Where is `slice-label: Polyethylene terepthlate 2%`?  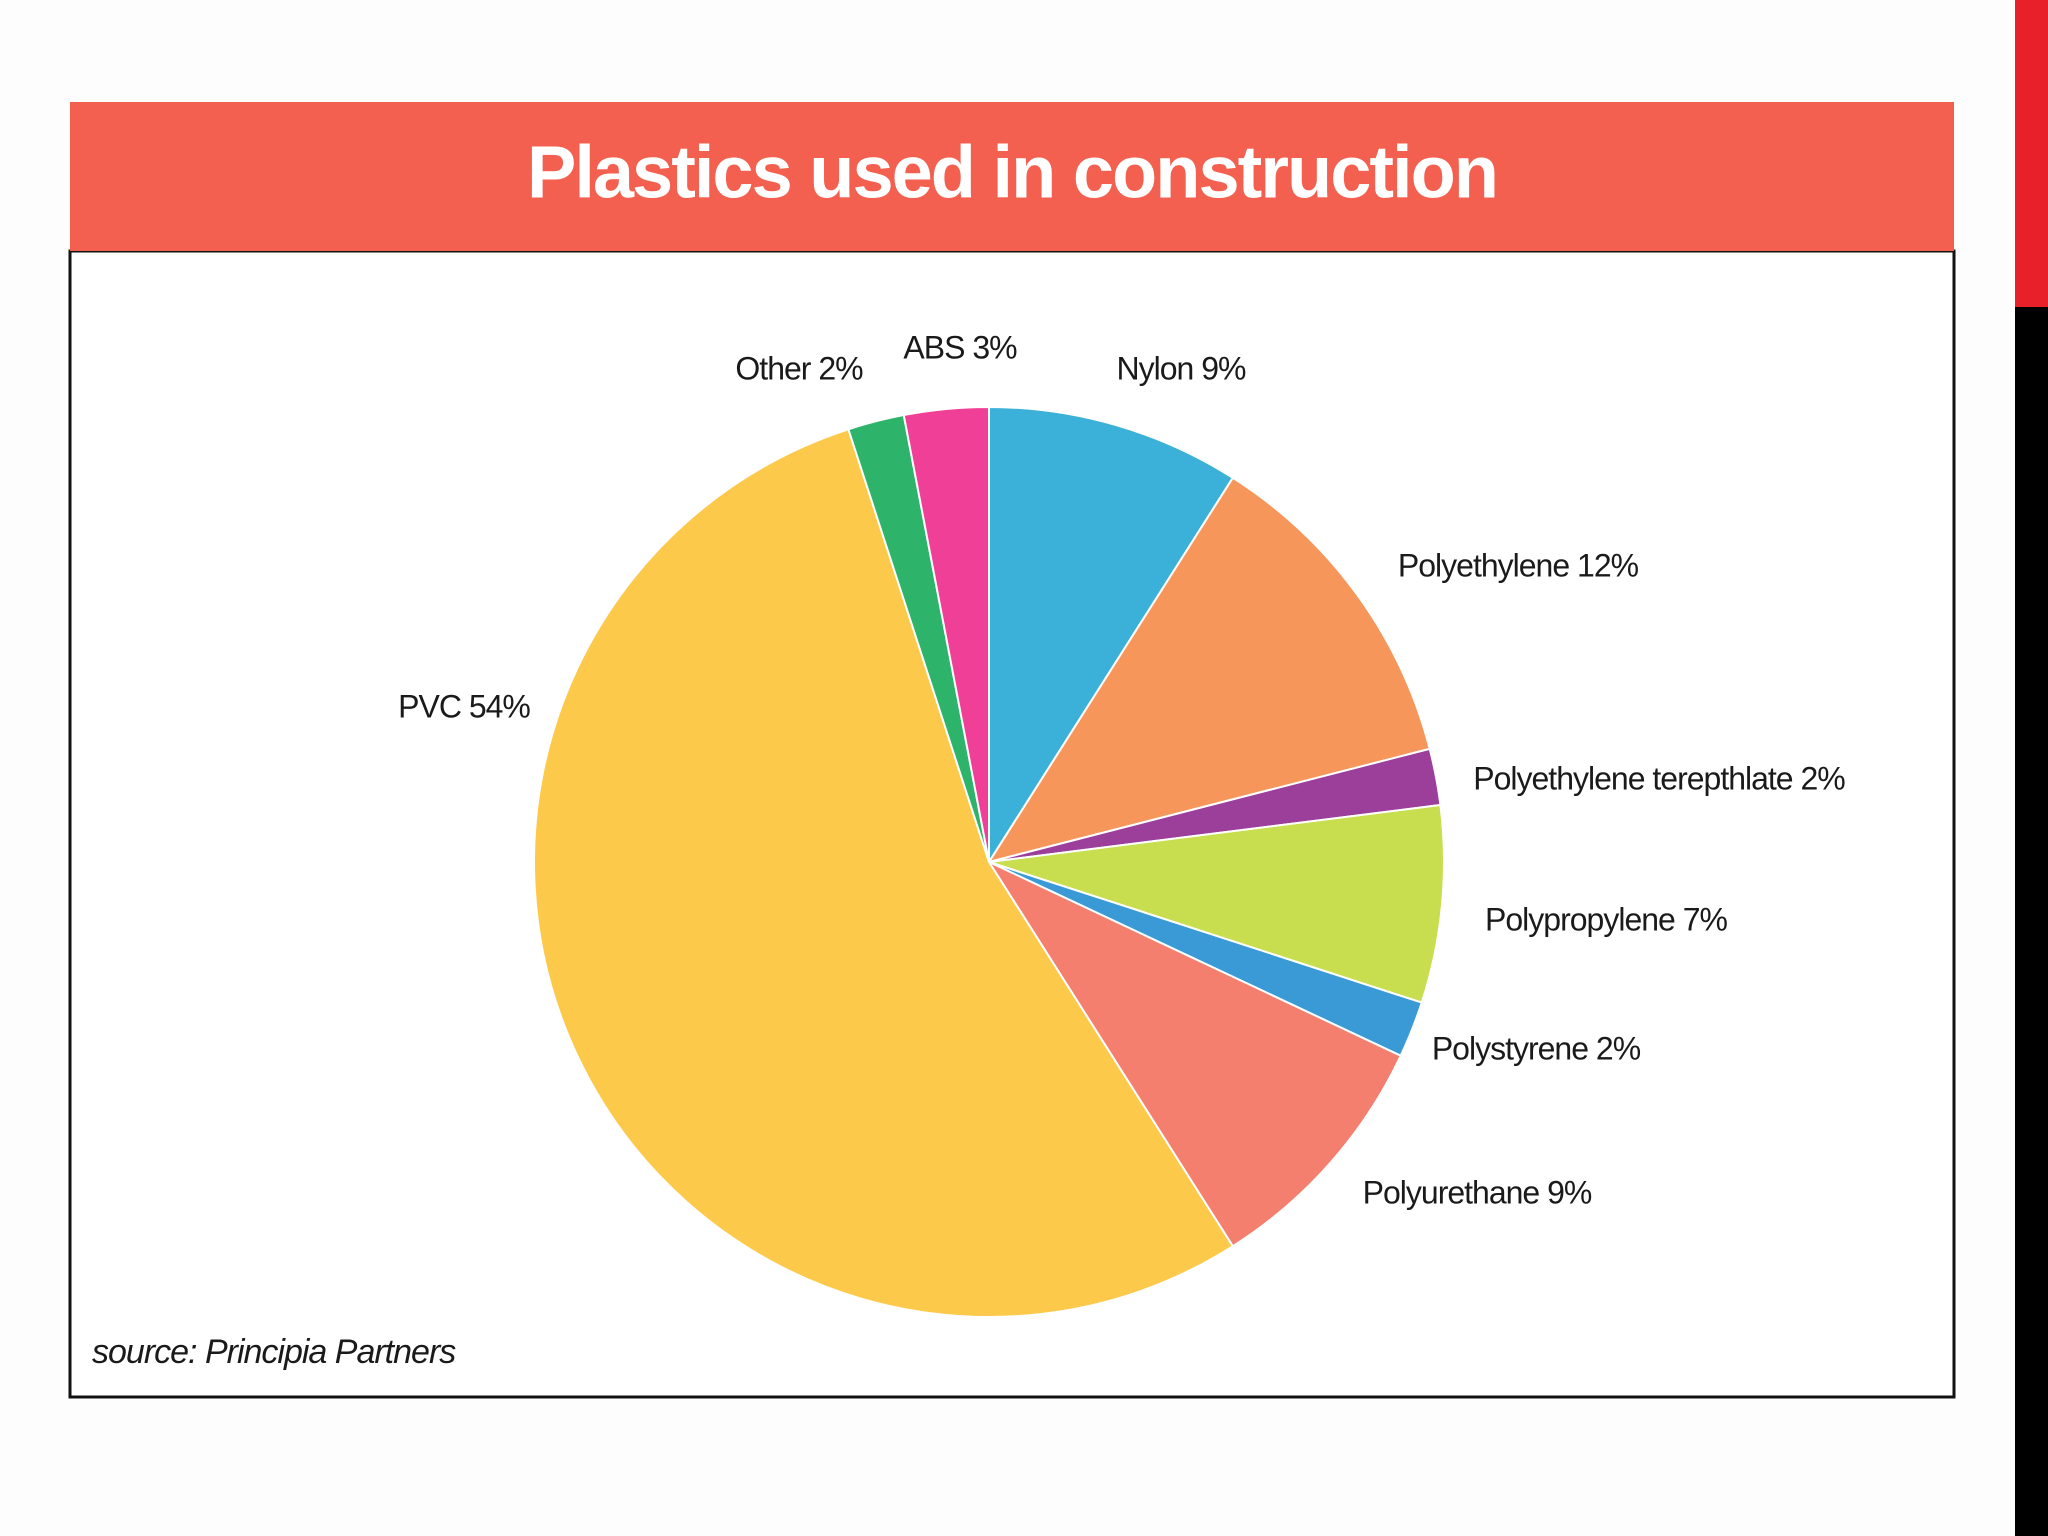 slice-label: Polyethylene terepthlate 2% is located at coordinates (1659, 778).